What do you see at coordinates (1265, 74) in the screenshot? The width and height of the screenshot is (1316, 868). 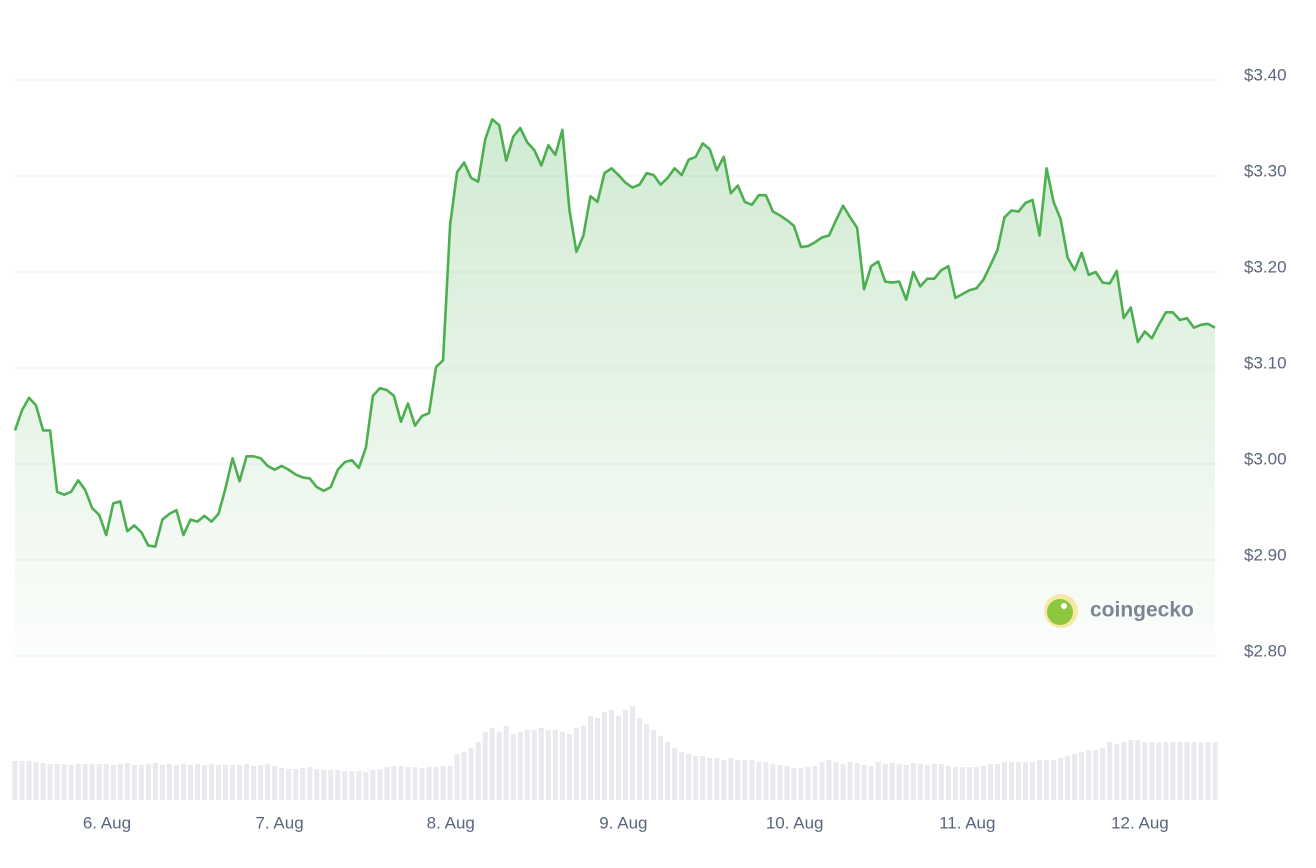 I see `y-tick-label: $3.40` at bounding box center [1265, 74].